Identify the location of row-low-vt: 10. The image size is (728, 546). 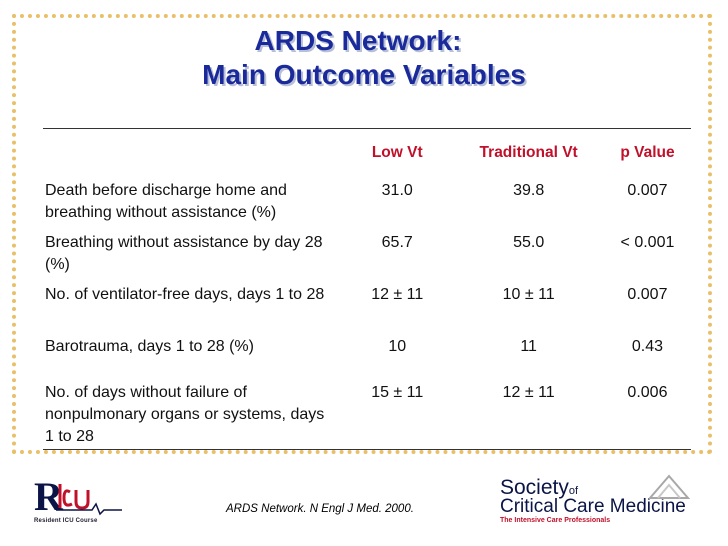
(397, 346).